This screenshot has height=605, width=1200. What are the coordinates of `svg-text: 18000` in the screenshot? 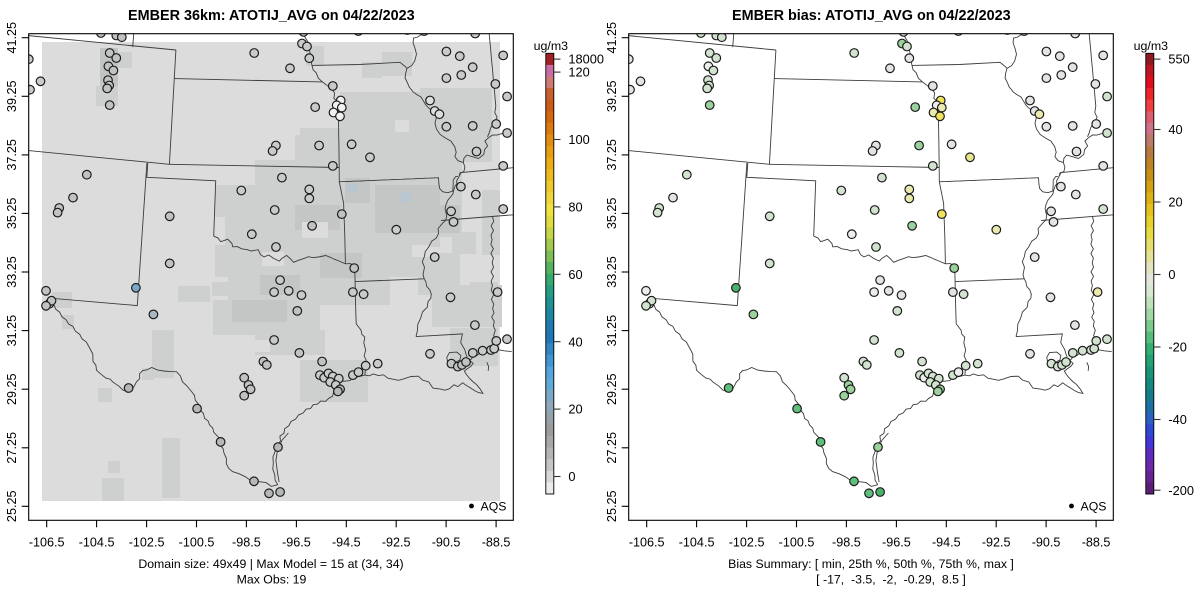 It's located at (586, 59).